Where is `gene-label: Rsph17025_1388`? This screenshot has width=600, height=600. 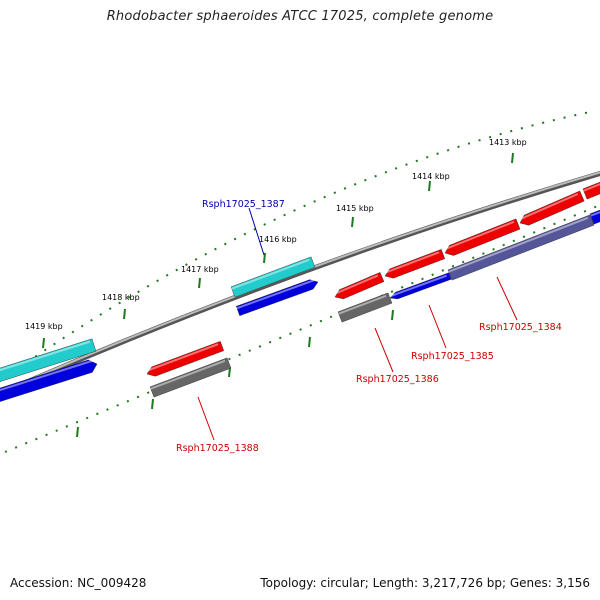 gene-label: Rsph17025_1388 is located at coordinates (217, 448).